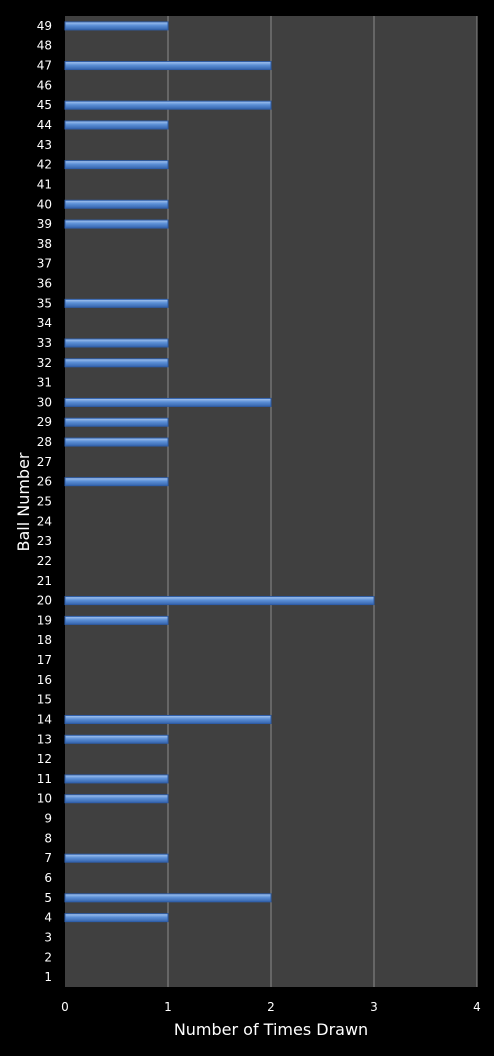 The width and height of the screenshot is (494, 1056). Describe the element at coordinates (44, 581) in the screenshot. I see `y-tick-label-21: 21` at that location.